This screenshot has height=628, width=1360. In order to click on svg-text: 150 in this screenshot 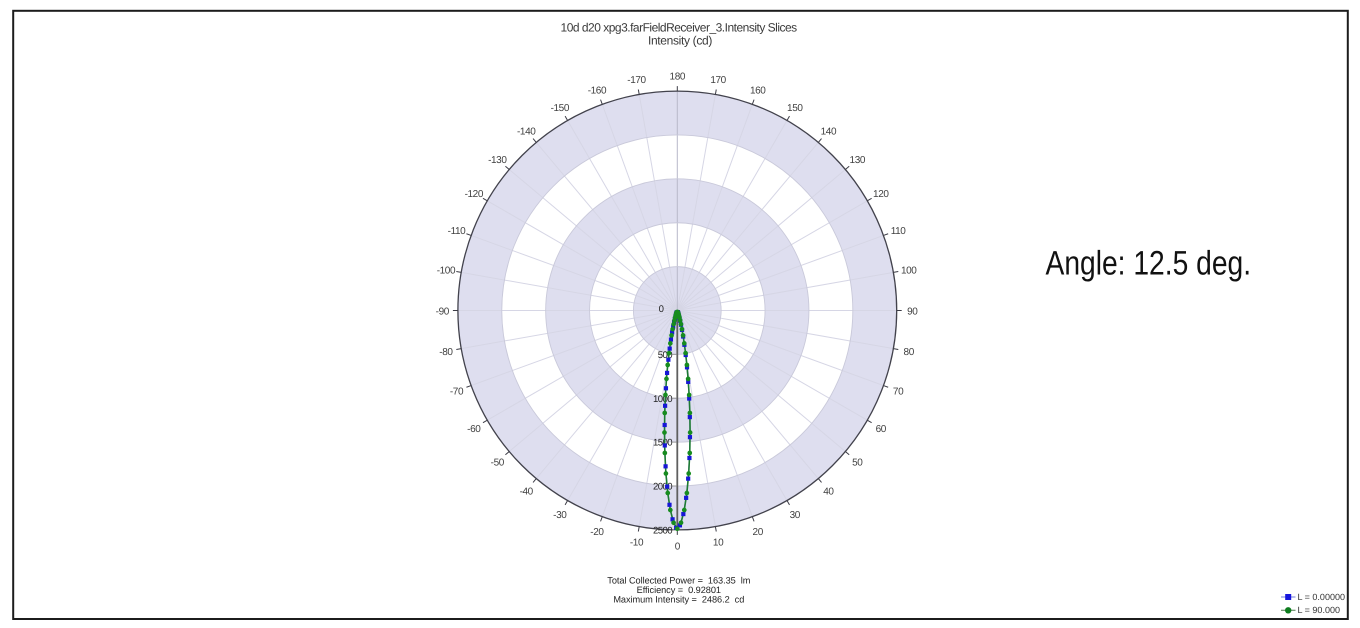, I will do `click(795, 108)`.